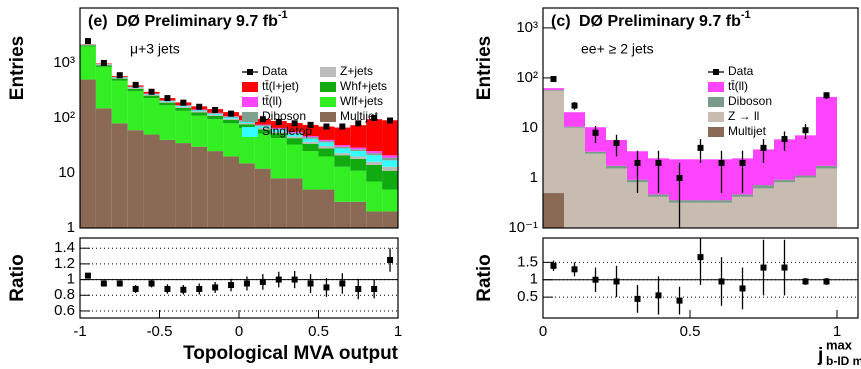 This screenshot has width=861, height=369. What do you see at coordinates (17, 278) in the screenshot?
I see `y-axis-title: Ratio` at bounding box center [17, 278].